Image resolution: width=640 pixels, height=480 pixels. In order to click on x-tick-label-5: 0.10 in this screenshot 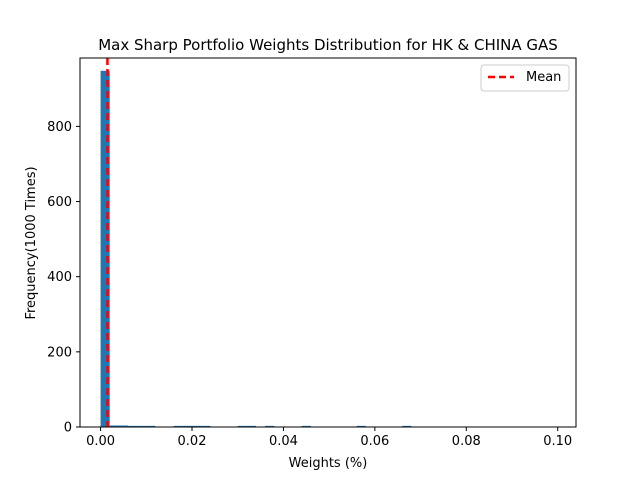, I will do `click(557, 441)`.